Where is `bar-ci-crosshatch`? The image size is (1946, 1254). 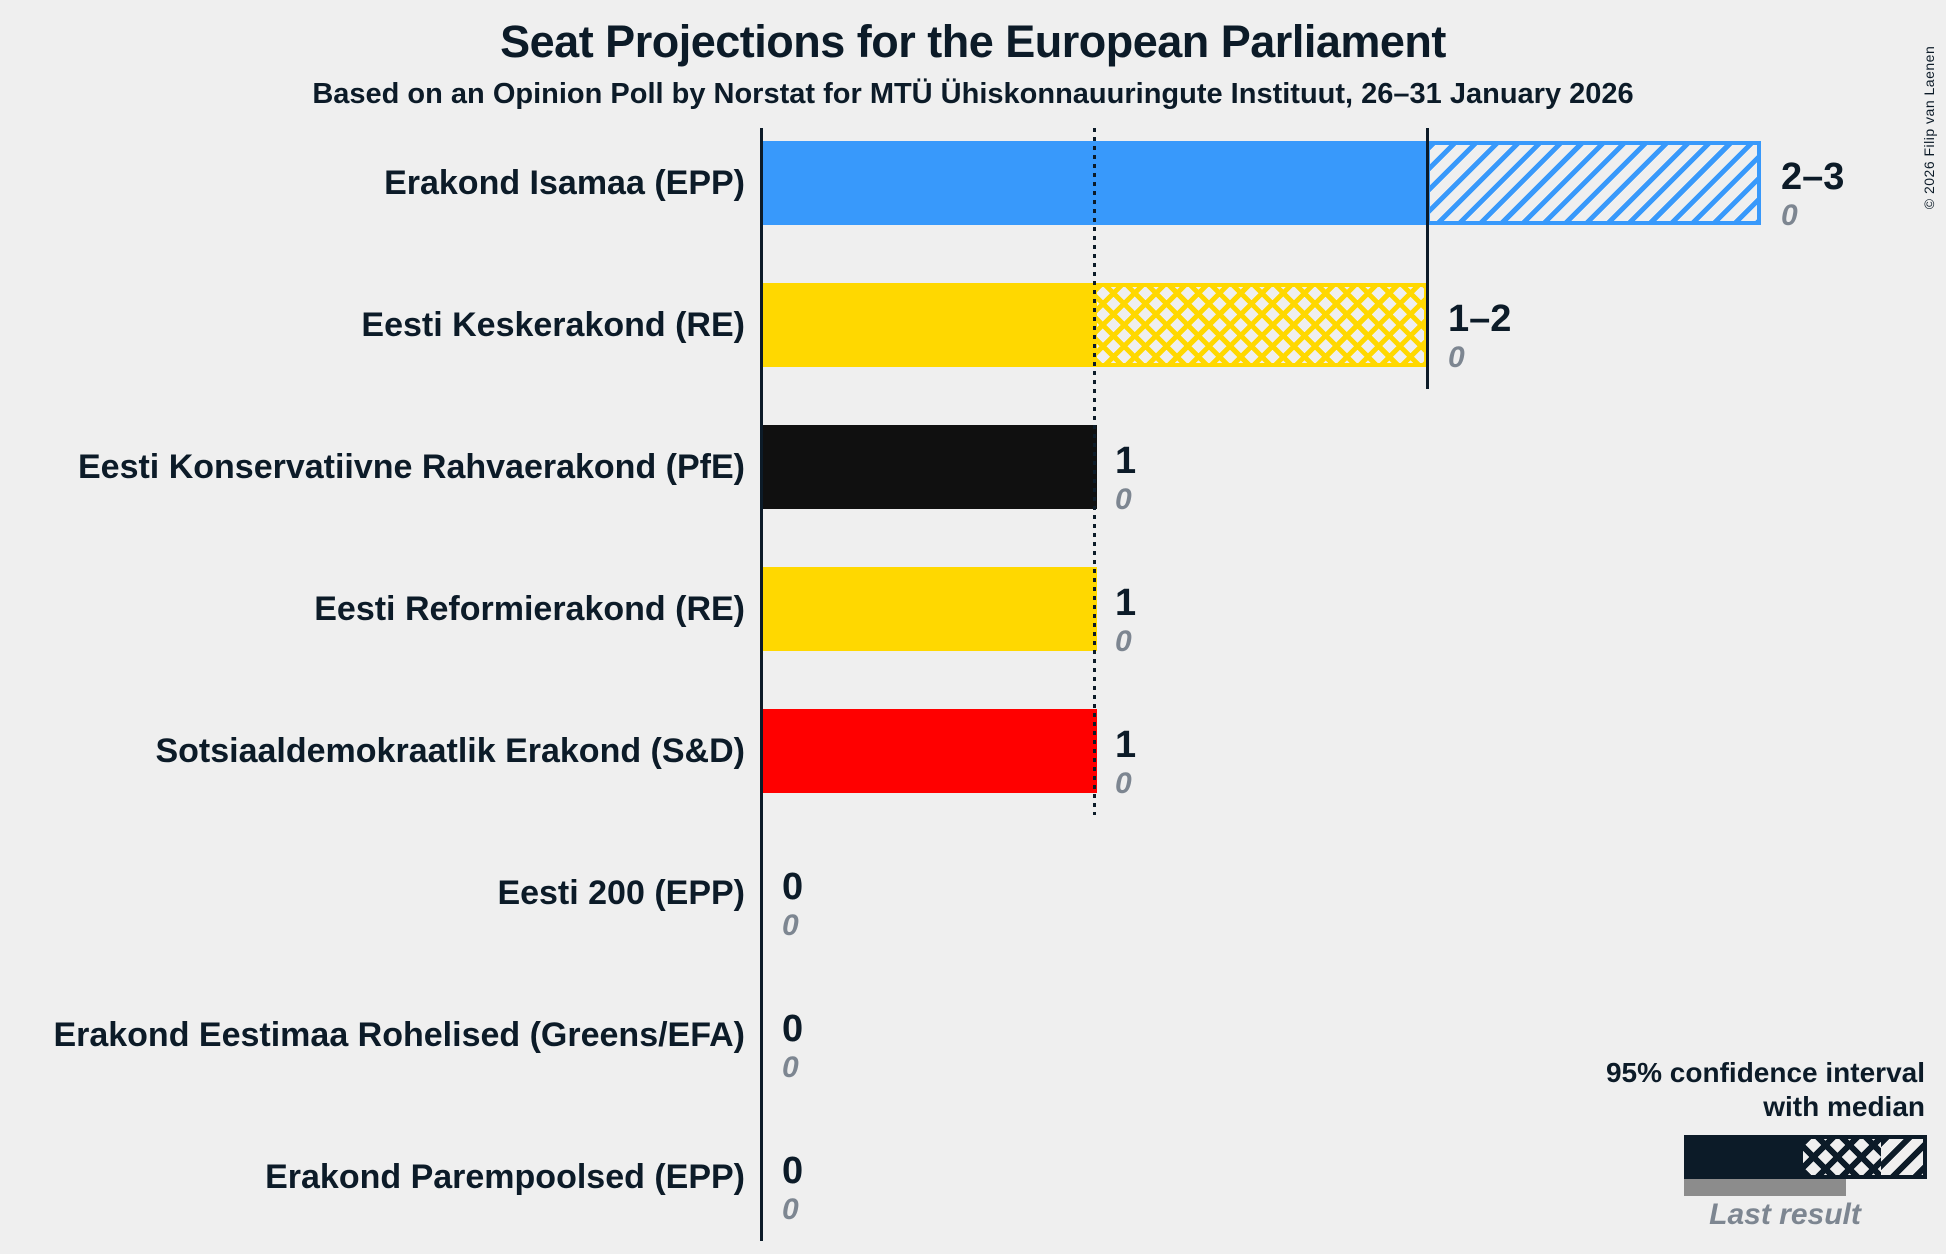
bar-ci-crosshatch is located at coordinates (1261, 325).